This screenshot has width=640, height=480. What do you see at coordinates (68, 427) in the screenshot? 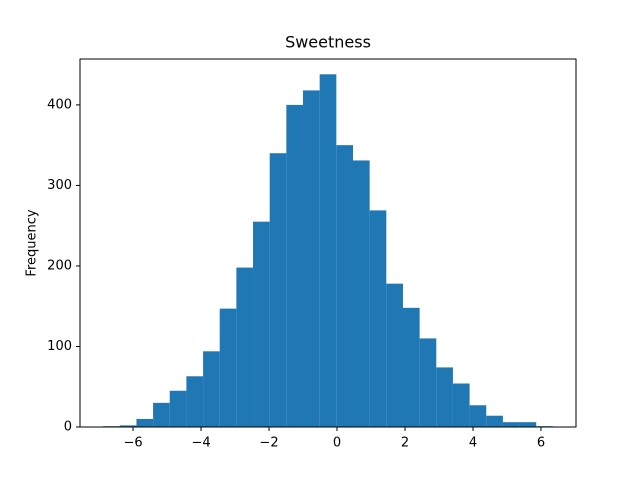
I see `y-tick-label: 0` at bounding box center [68, 427].